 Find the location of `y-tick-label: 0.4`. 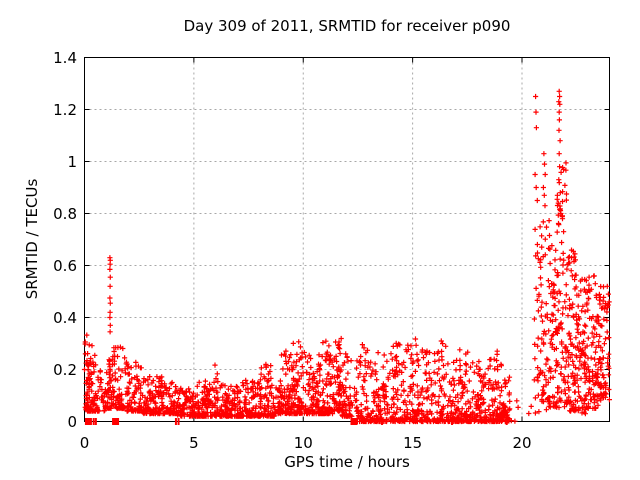

y-tick-label: 0.4 is located at coordinates (65, 317).